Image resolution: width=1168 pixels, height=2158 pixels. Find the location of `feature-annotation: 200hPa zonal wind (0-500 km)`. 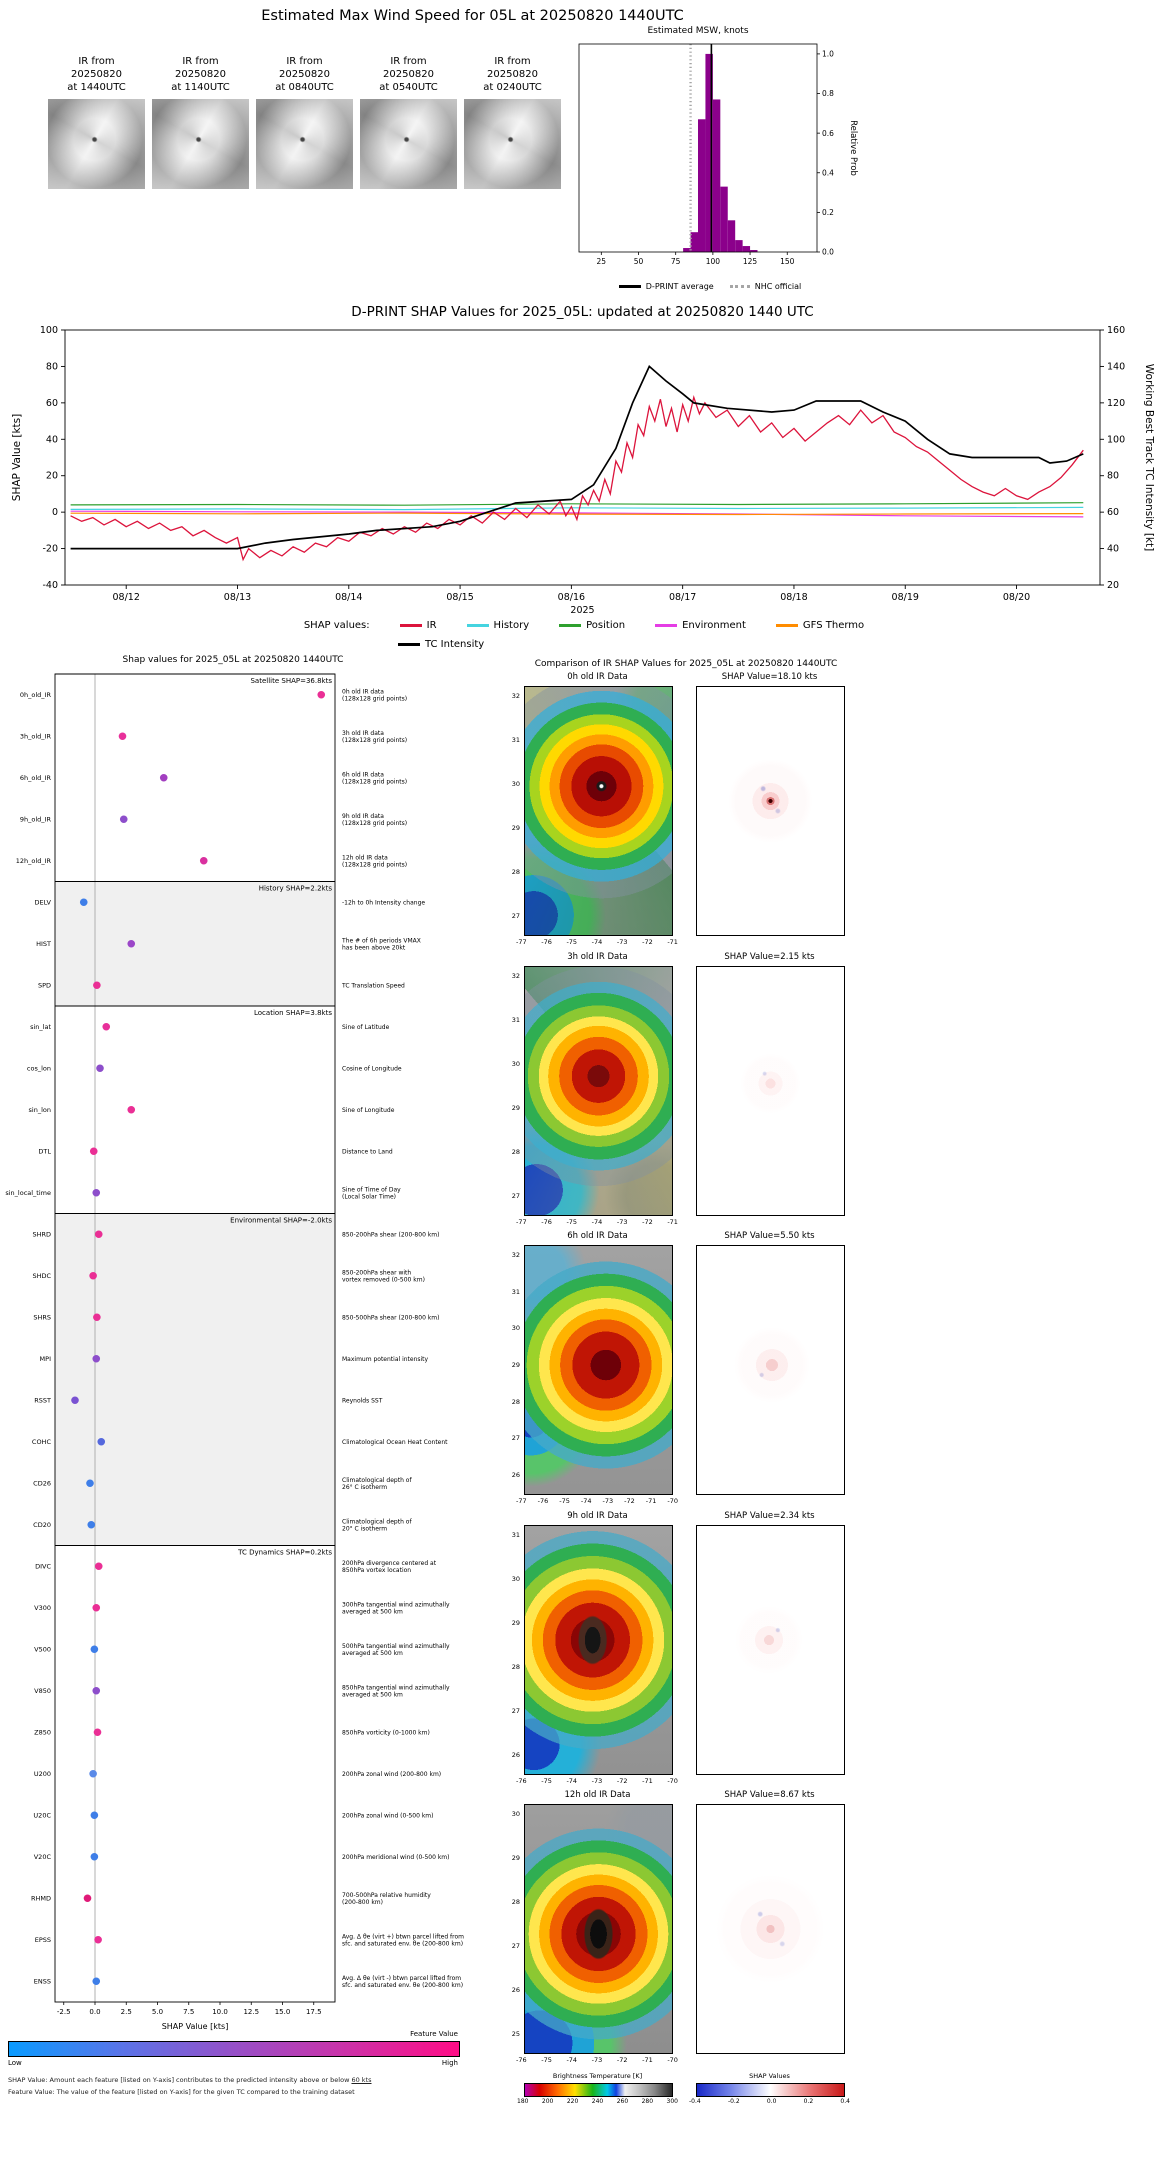

feature-annotation: 200hPa zonal wind (0-500 km) is located at coordinates (388, 1815).